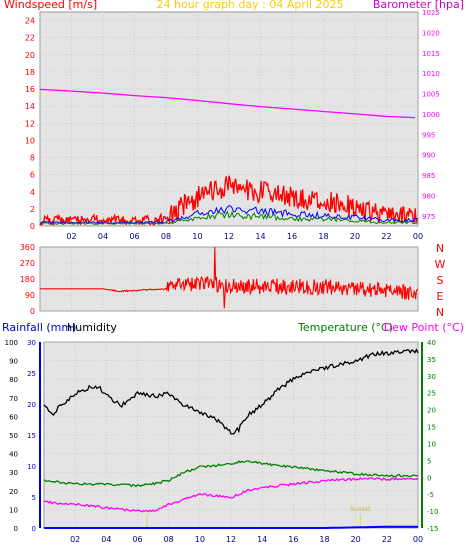  I want to click on wind-y-tick-label: 8, so click(32, 158).